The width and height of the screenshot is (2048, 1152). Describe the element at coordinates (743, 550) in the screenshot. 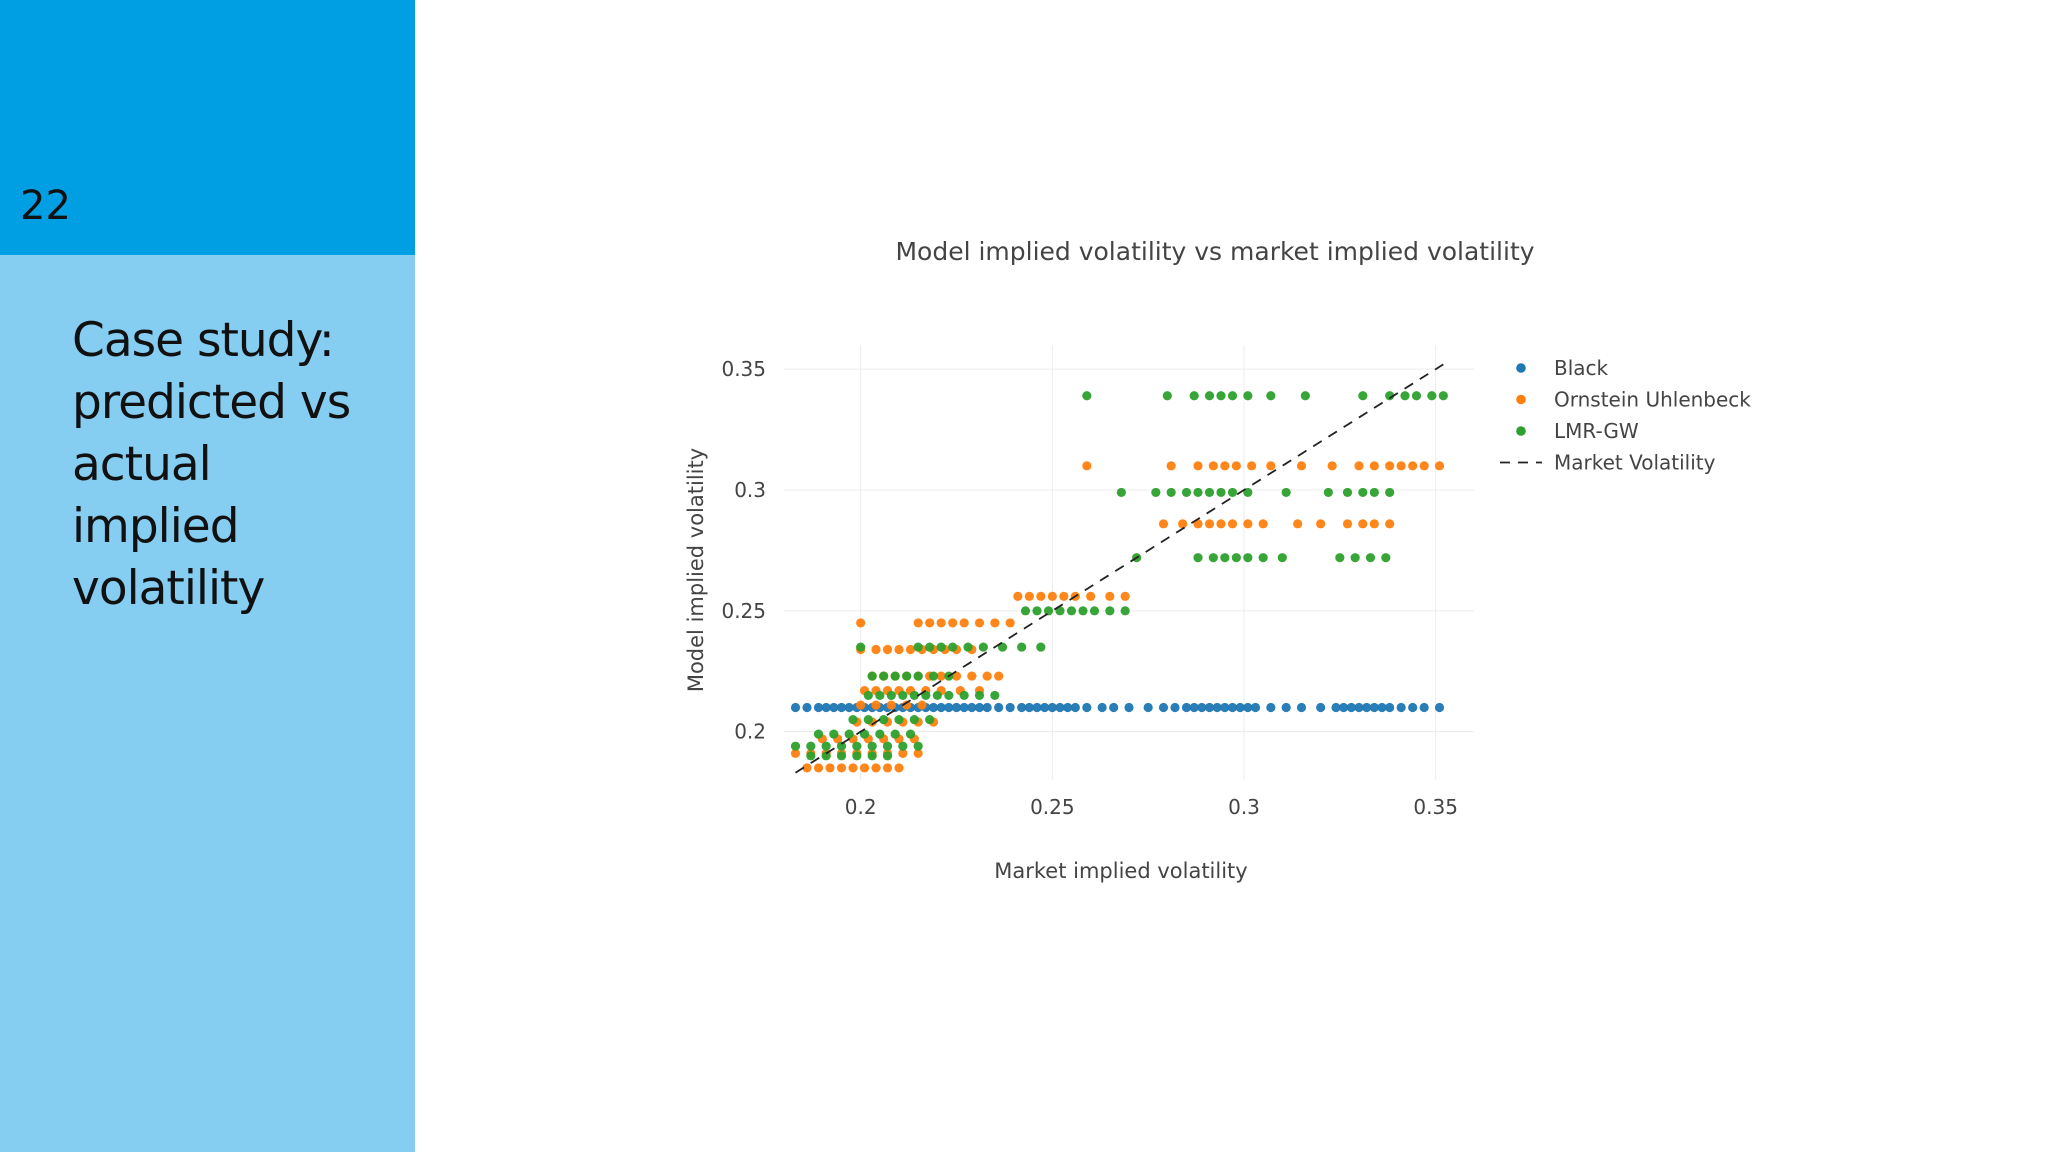

I see `y-tick-labels: 0.2 0.25 0.3 0.35` at that location.